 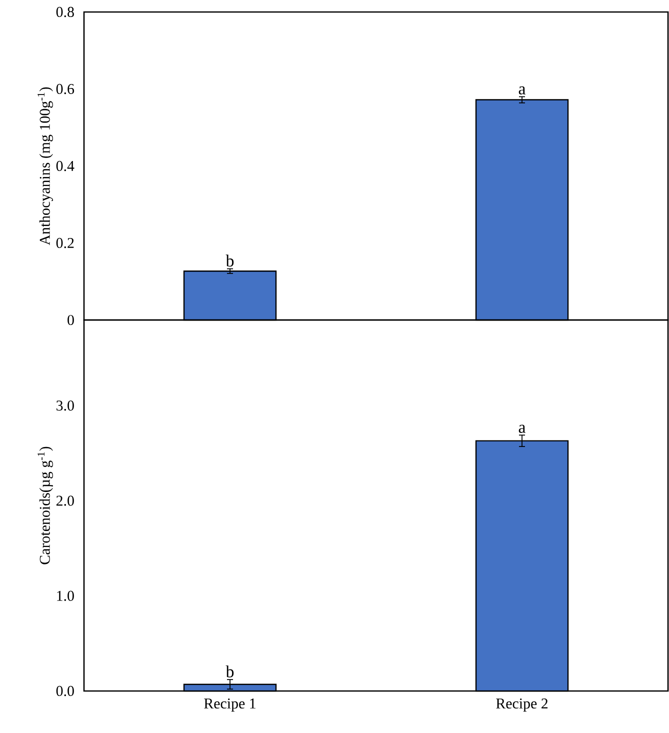 What do you see at coordinates (65, 89) in the screenshot?
I see `y-tick-label: 0.6` at bounding box center [65, 89].